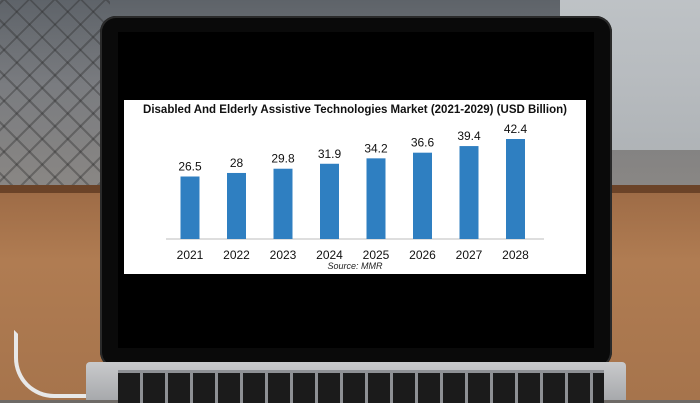 The width and height of the screenshot is (700, 403). Describe the element at coordinates (329, 255) in the screenshot. I see `x-tick-label-2024: 2024` at that location.